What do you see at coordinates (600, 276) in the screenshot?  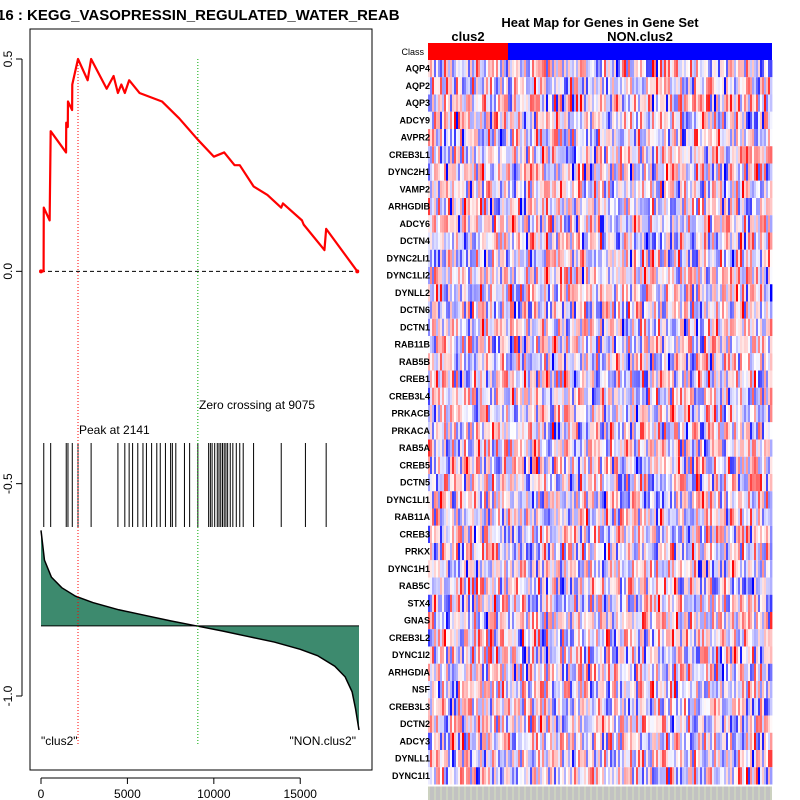 I see `heatmap-row` at bounding box center [600, 276].